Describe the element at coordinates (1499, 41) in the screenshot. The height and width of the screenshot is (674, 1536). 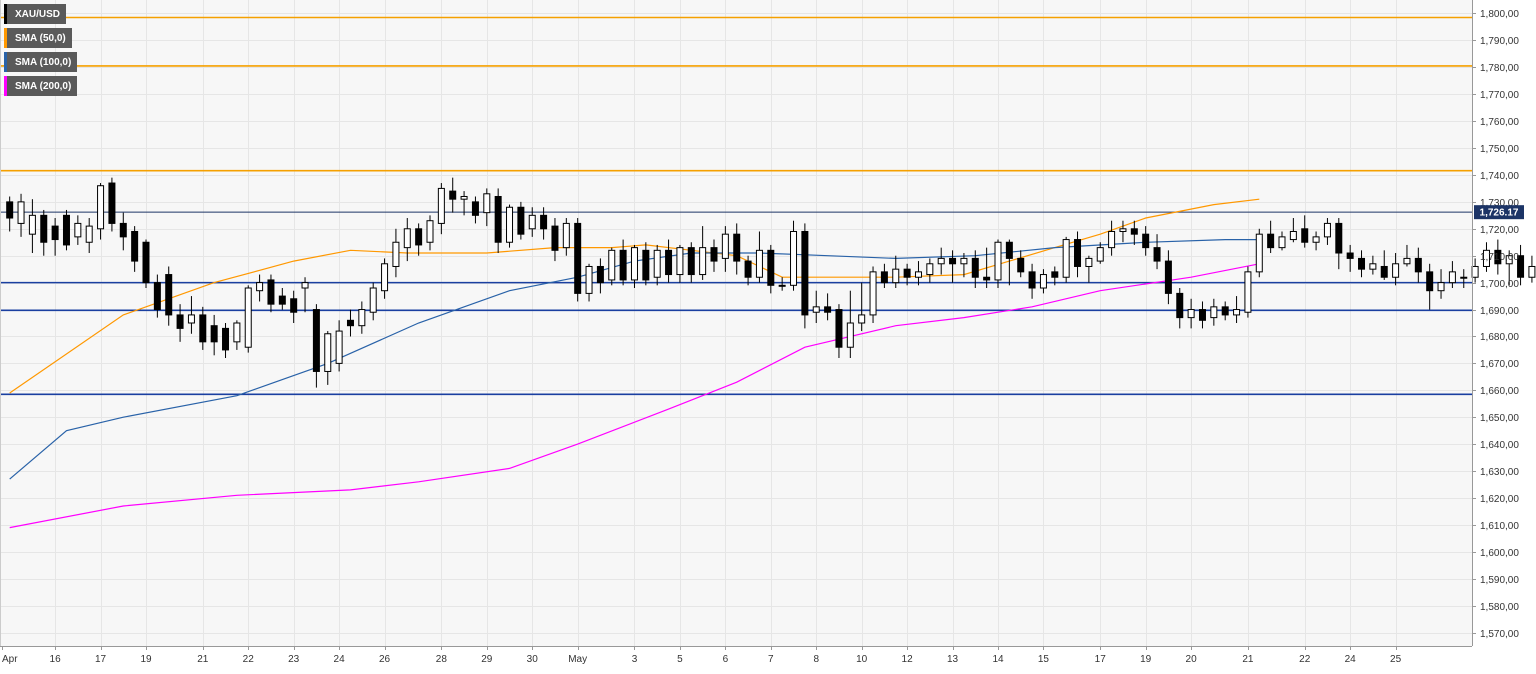
I see `y-tick-label: 1,790,00` at that location.